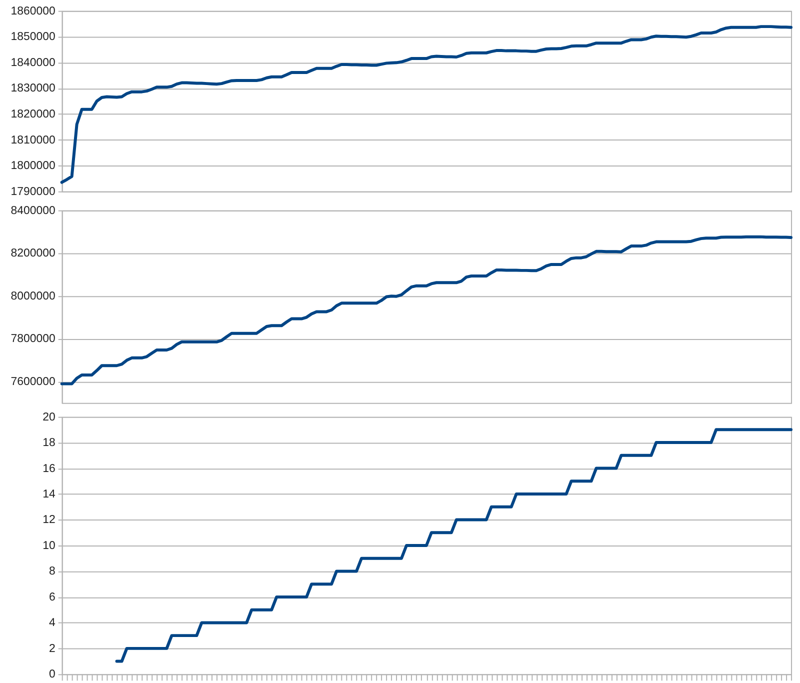  I want to click on y-tick-label: 7600000, so click(33, 382).